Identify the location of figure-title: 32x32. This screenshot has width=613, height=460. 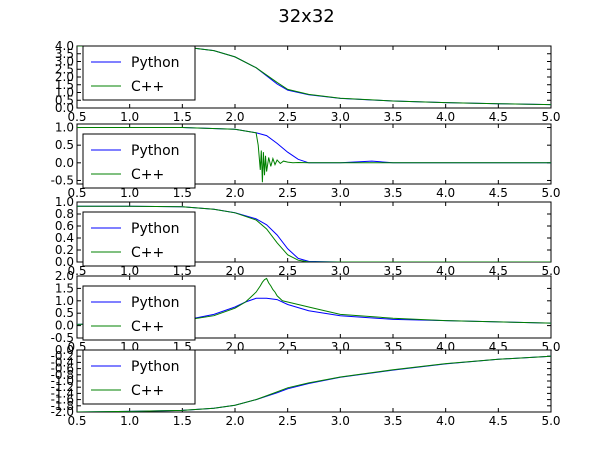
(306, 16).